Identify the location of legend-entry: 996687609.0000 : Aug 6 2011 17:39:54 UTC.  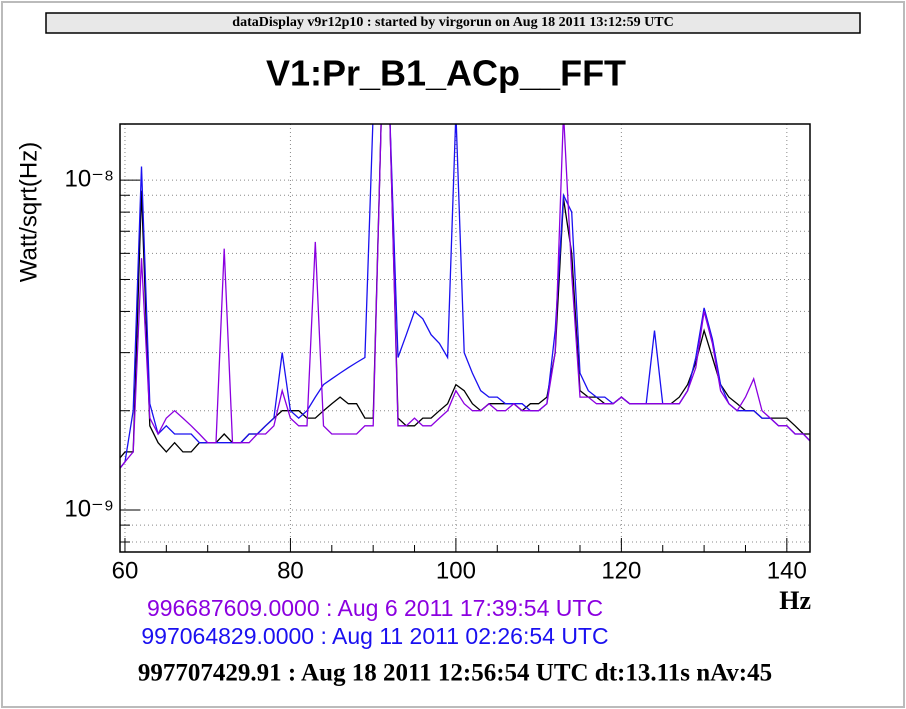
(375, 608).